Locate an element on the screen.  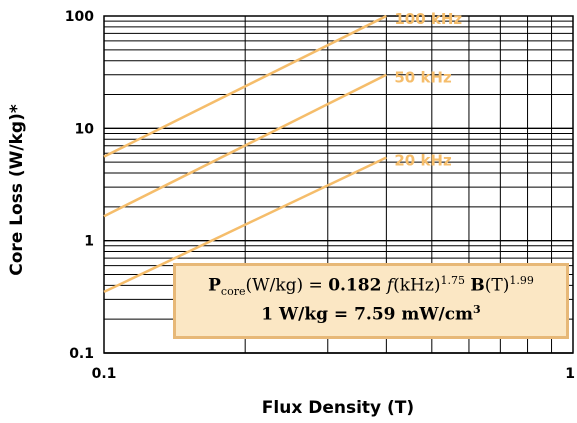
formula-p: P is located at coordinates (214, 285).